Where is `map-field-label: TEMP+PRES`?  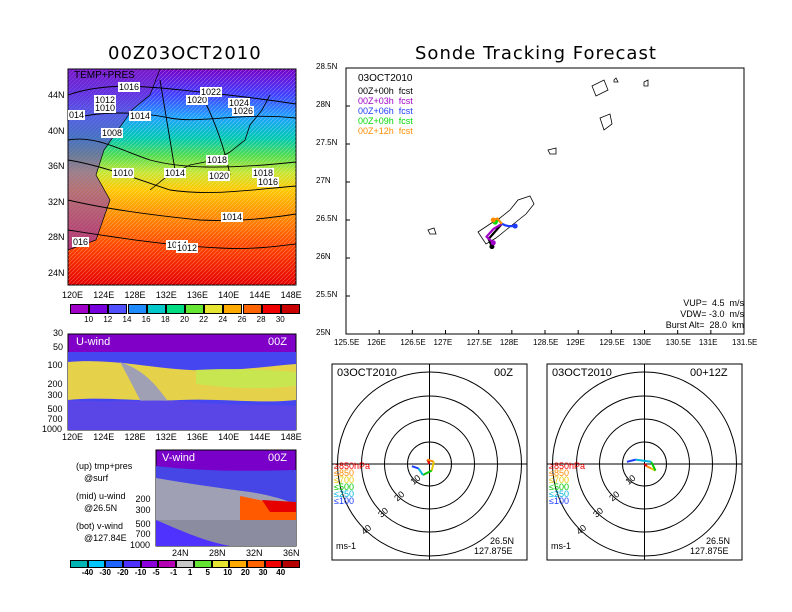
map-field-label: TEMP+PRES is located at coordinates (104, 75).